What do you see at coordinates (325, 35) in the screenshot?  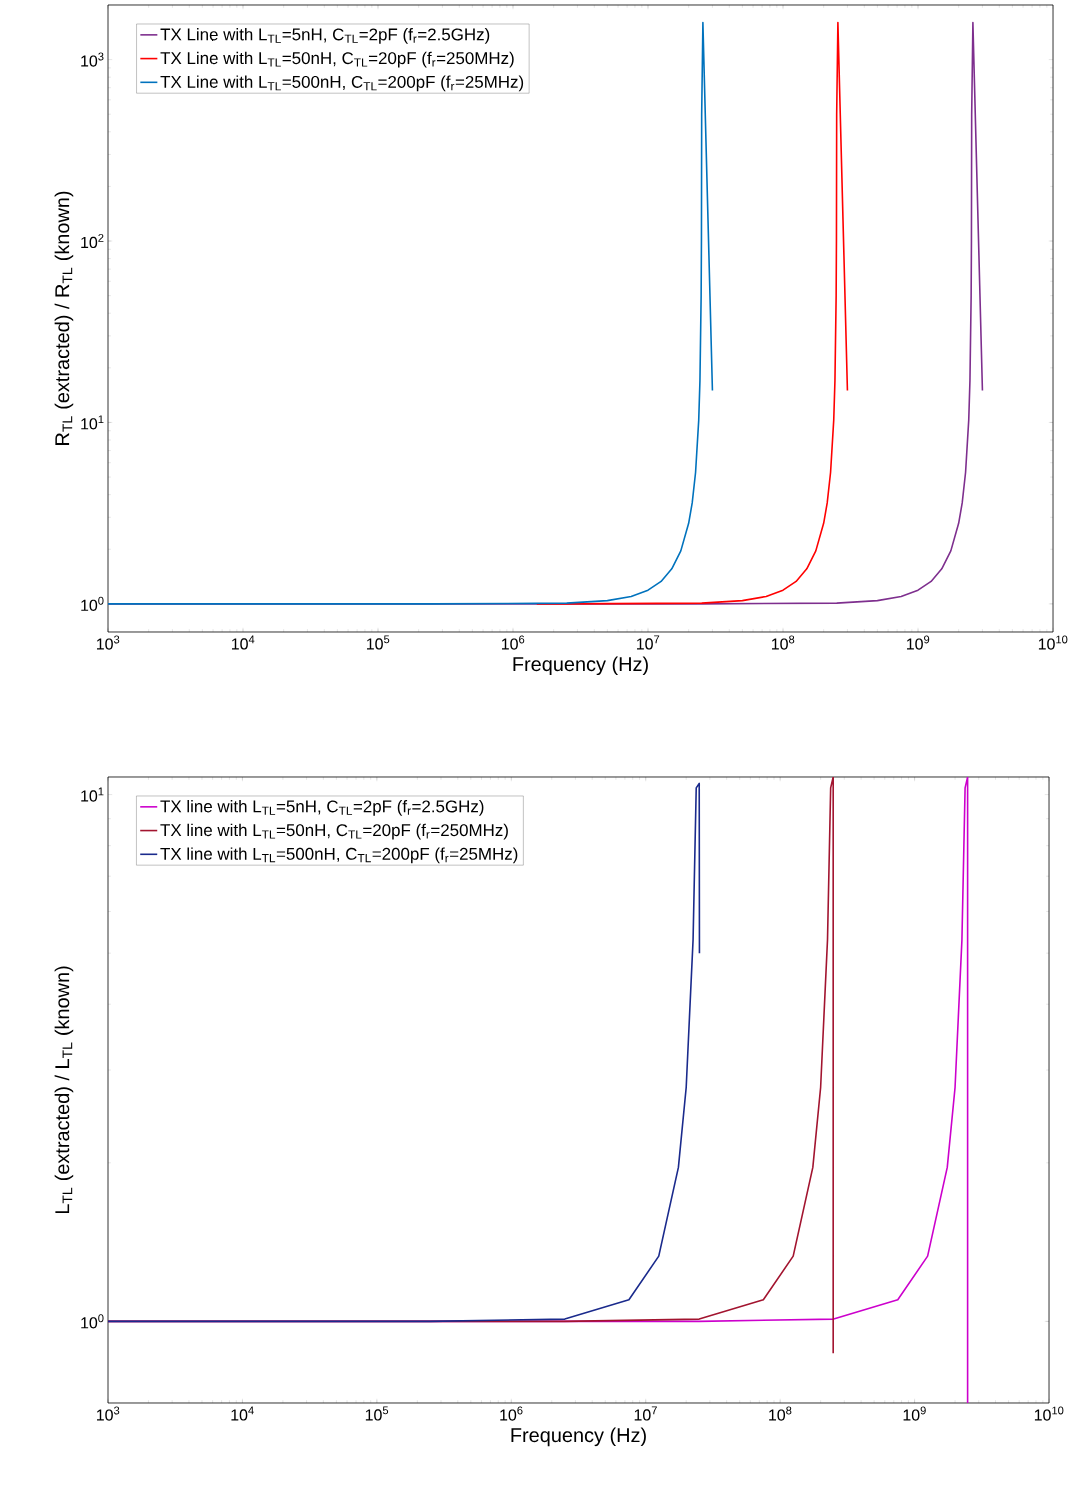 I see `legend-label: TX Line with L$_{TL}$=5nH, C$_{TL}$=2pF (f$_{r}$=2.5GHz)` at bounding box center [325, 35].